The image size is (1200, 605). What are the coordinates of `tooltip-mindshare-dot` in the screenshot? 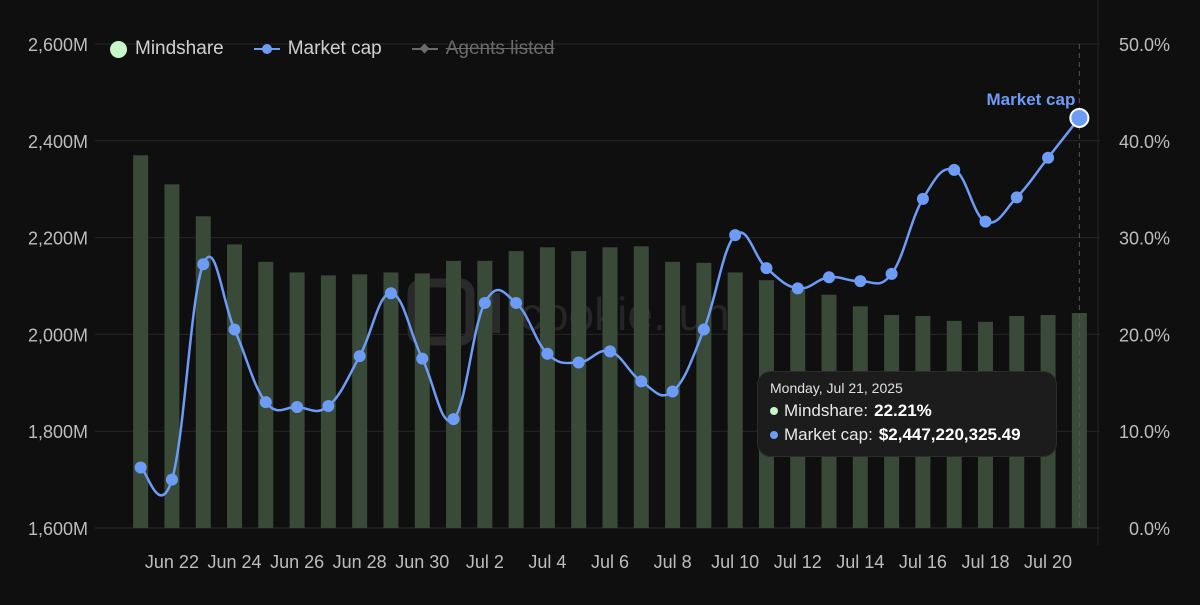 It's located at (774, 411).